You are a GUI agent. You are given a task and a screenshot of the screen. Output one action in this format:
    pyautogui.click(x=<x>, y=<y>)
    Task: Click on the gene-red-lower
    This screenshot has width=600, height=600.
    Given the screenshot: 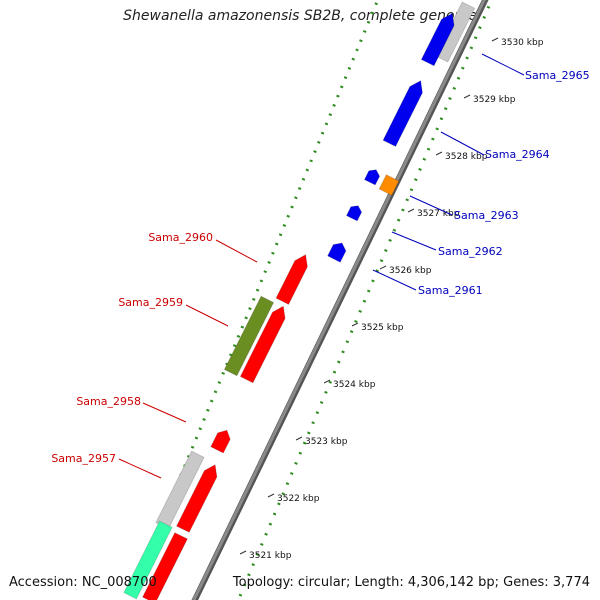 What is the action you would take?
    pyautogui.click(x=165, y=566)
    